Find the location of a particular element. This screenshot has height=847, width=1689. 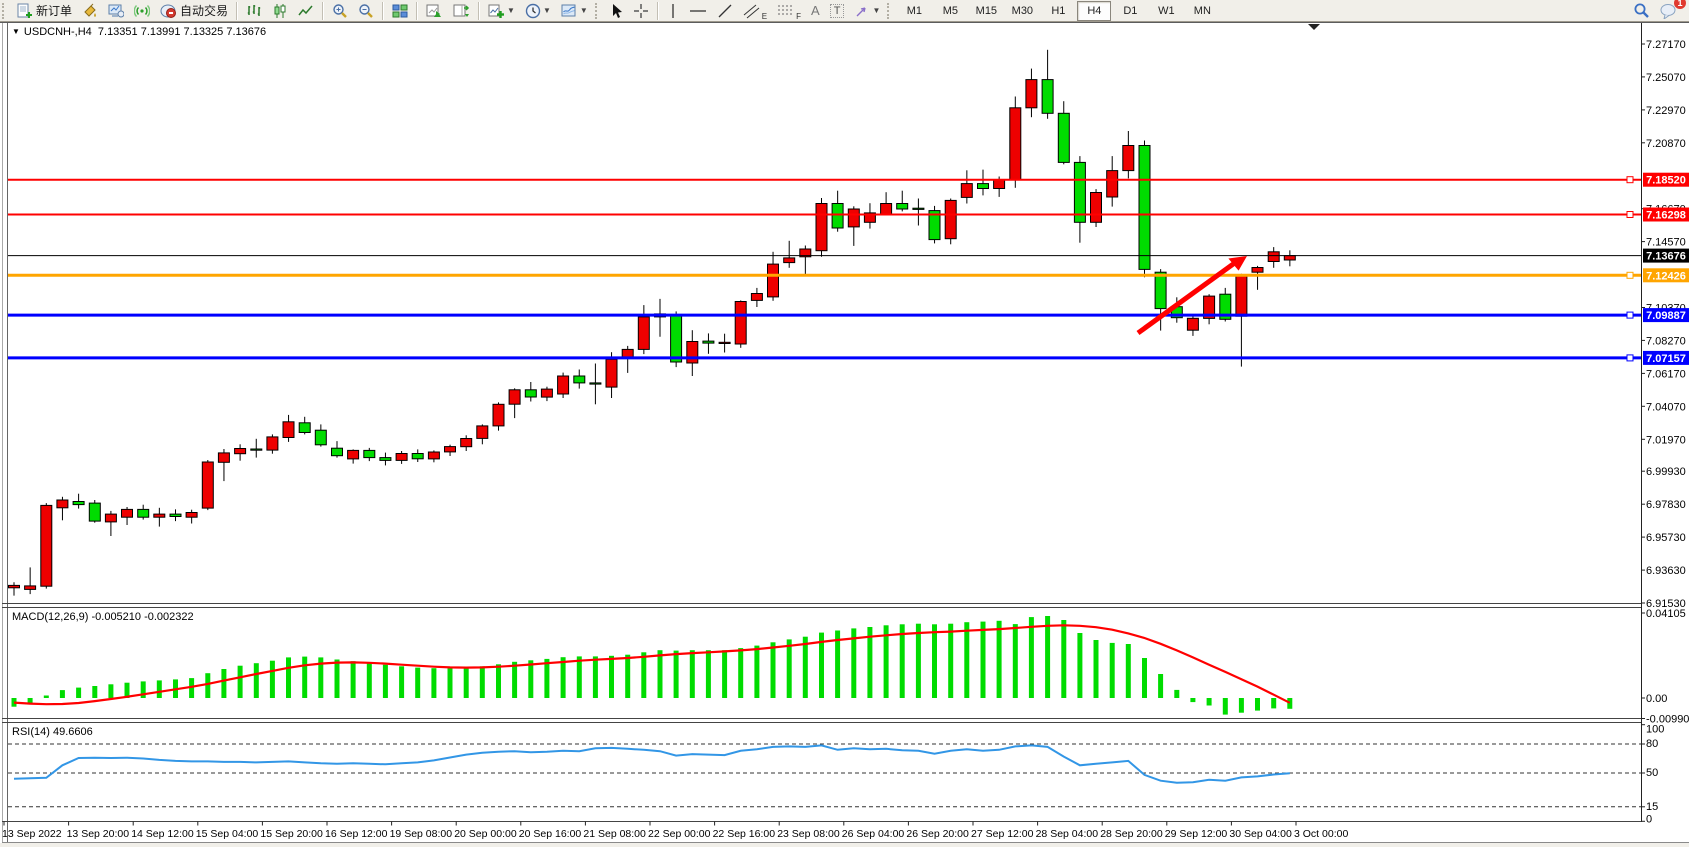

time-tick-label: 15 Sep 20:00 is located at coordinates (291, 834).